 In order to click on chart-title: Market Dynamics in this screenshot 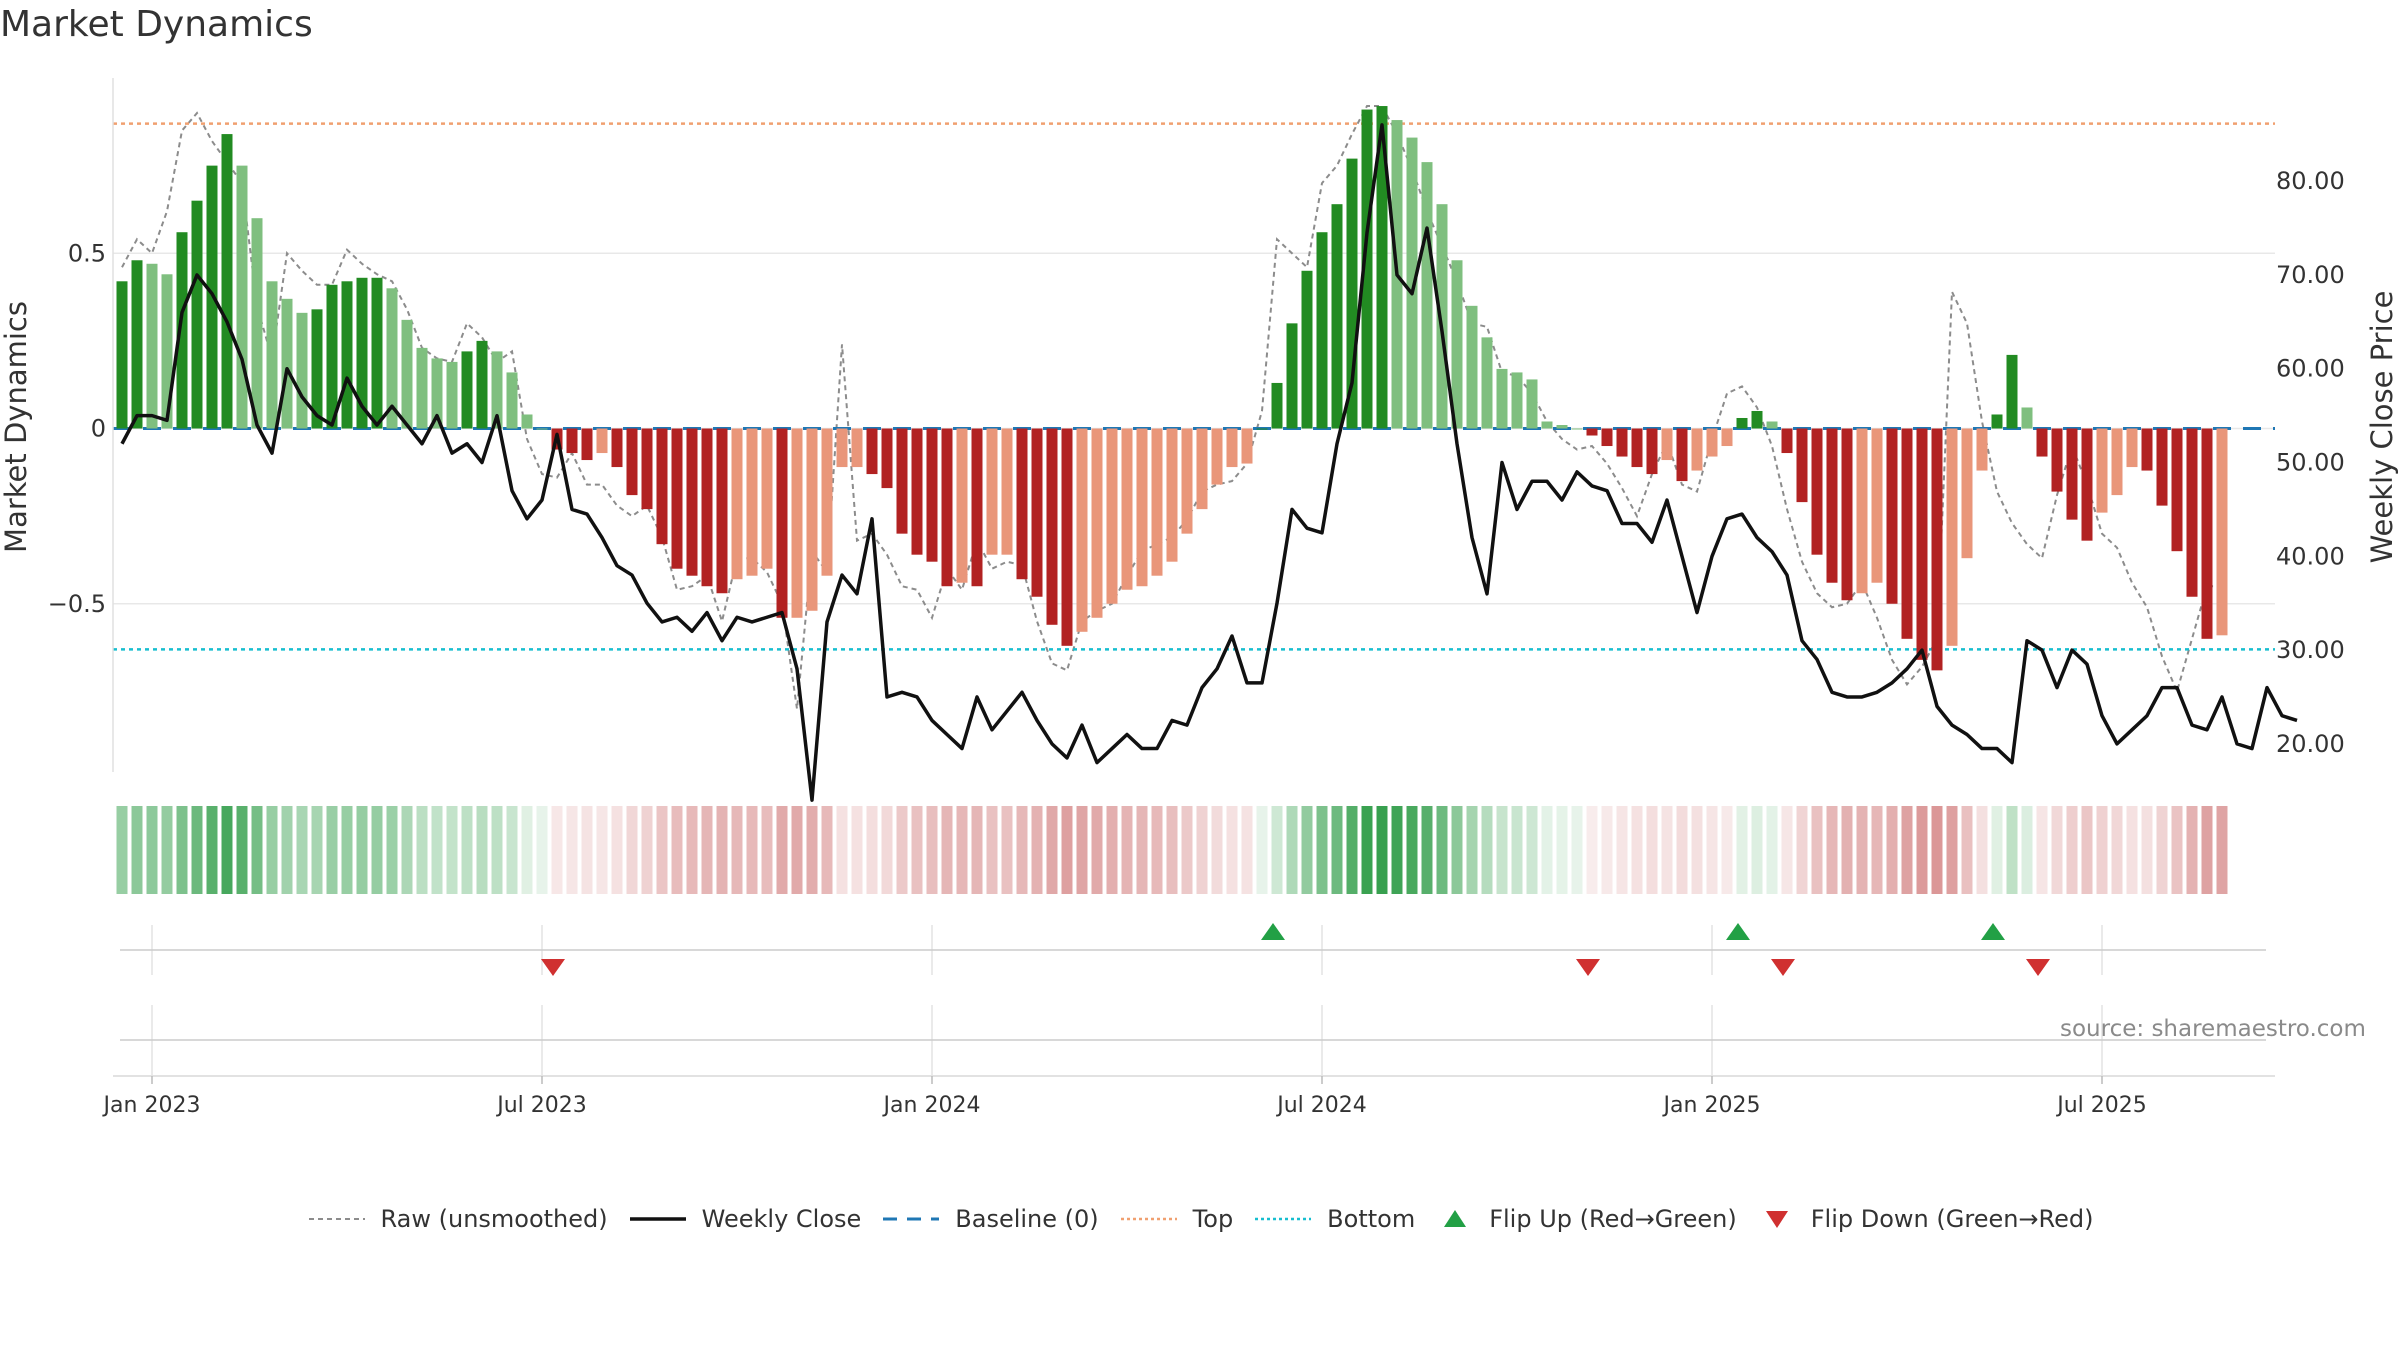, I will do `click(156, 24)`.